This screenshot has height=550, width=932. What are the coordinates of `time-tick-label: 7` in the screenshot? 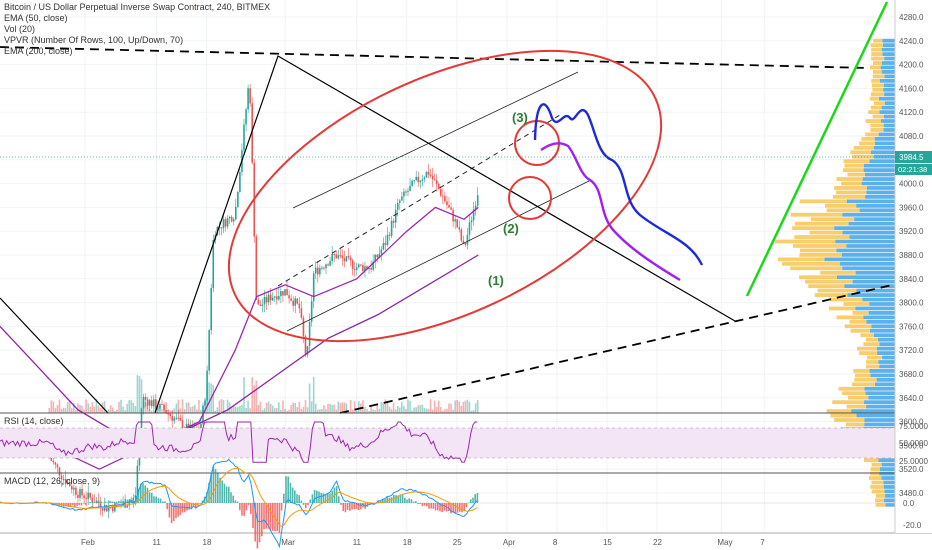 It's located at (762, 542).